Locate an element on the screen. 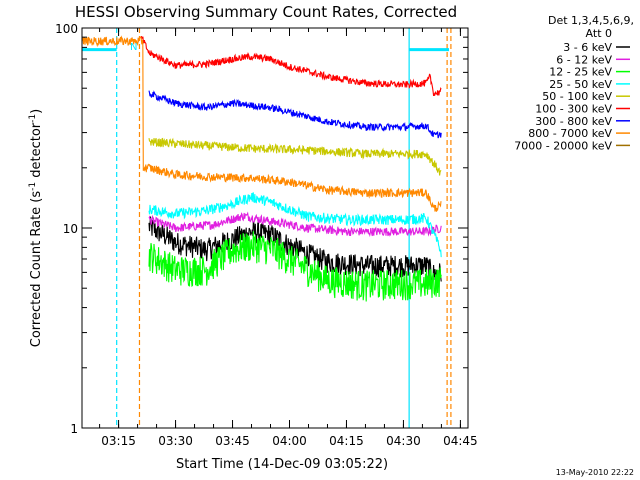 The width and height of the screenshot is (640, 480). legend-entry-label: 6 - 12 keV is located at coordinates (584, 59).